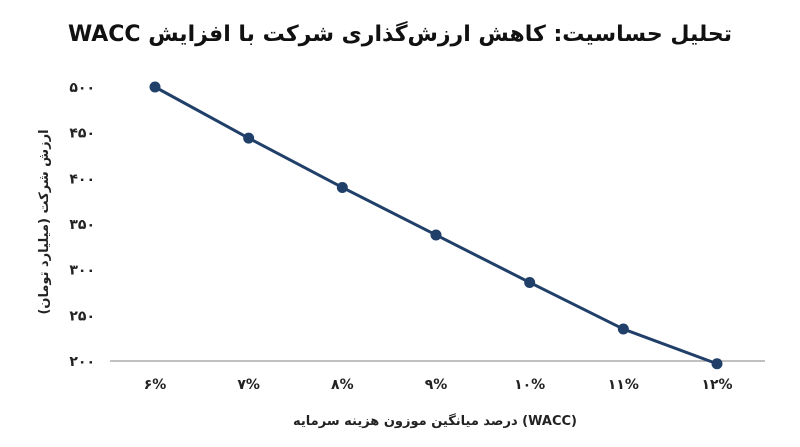 This screenshot has width=800, height=447. I want to click on x-tick-label: ۹%, so click(436, 385).